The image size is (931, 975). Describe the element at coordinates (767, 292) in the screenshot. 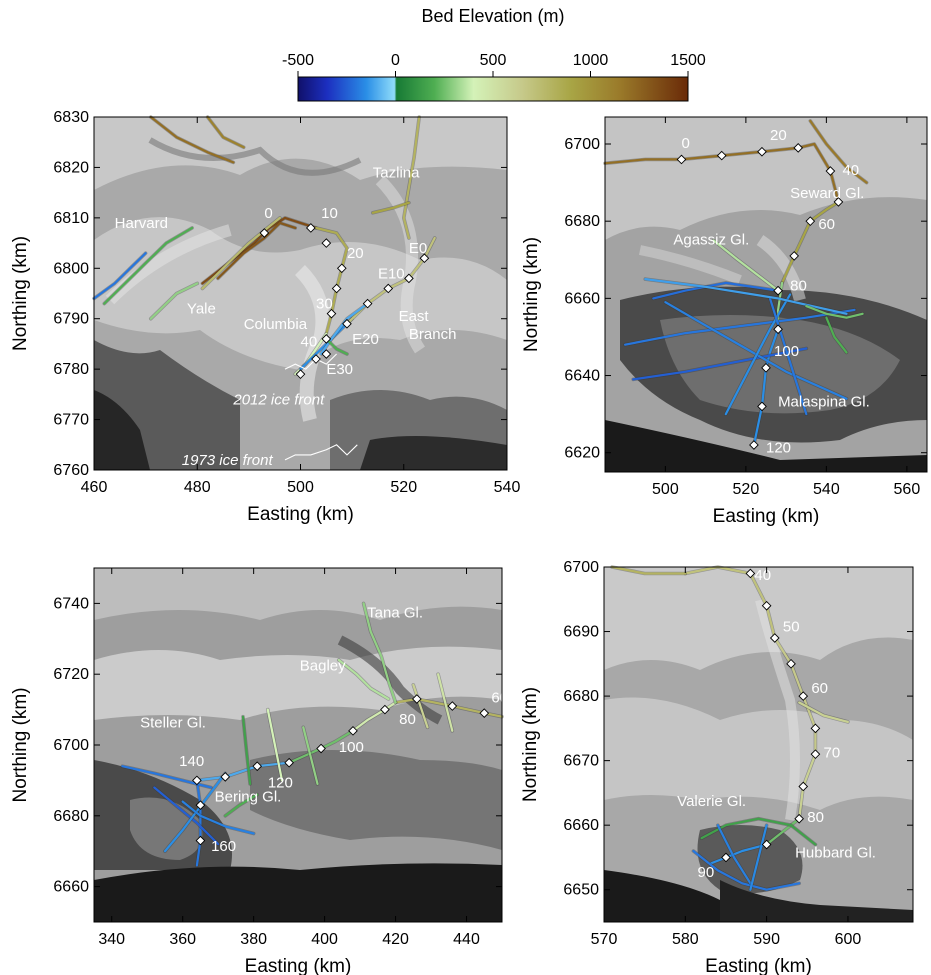

I see `panel-malaspina-markers: 0 20 40 60 80 100 120` at that location.